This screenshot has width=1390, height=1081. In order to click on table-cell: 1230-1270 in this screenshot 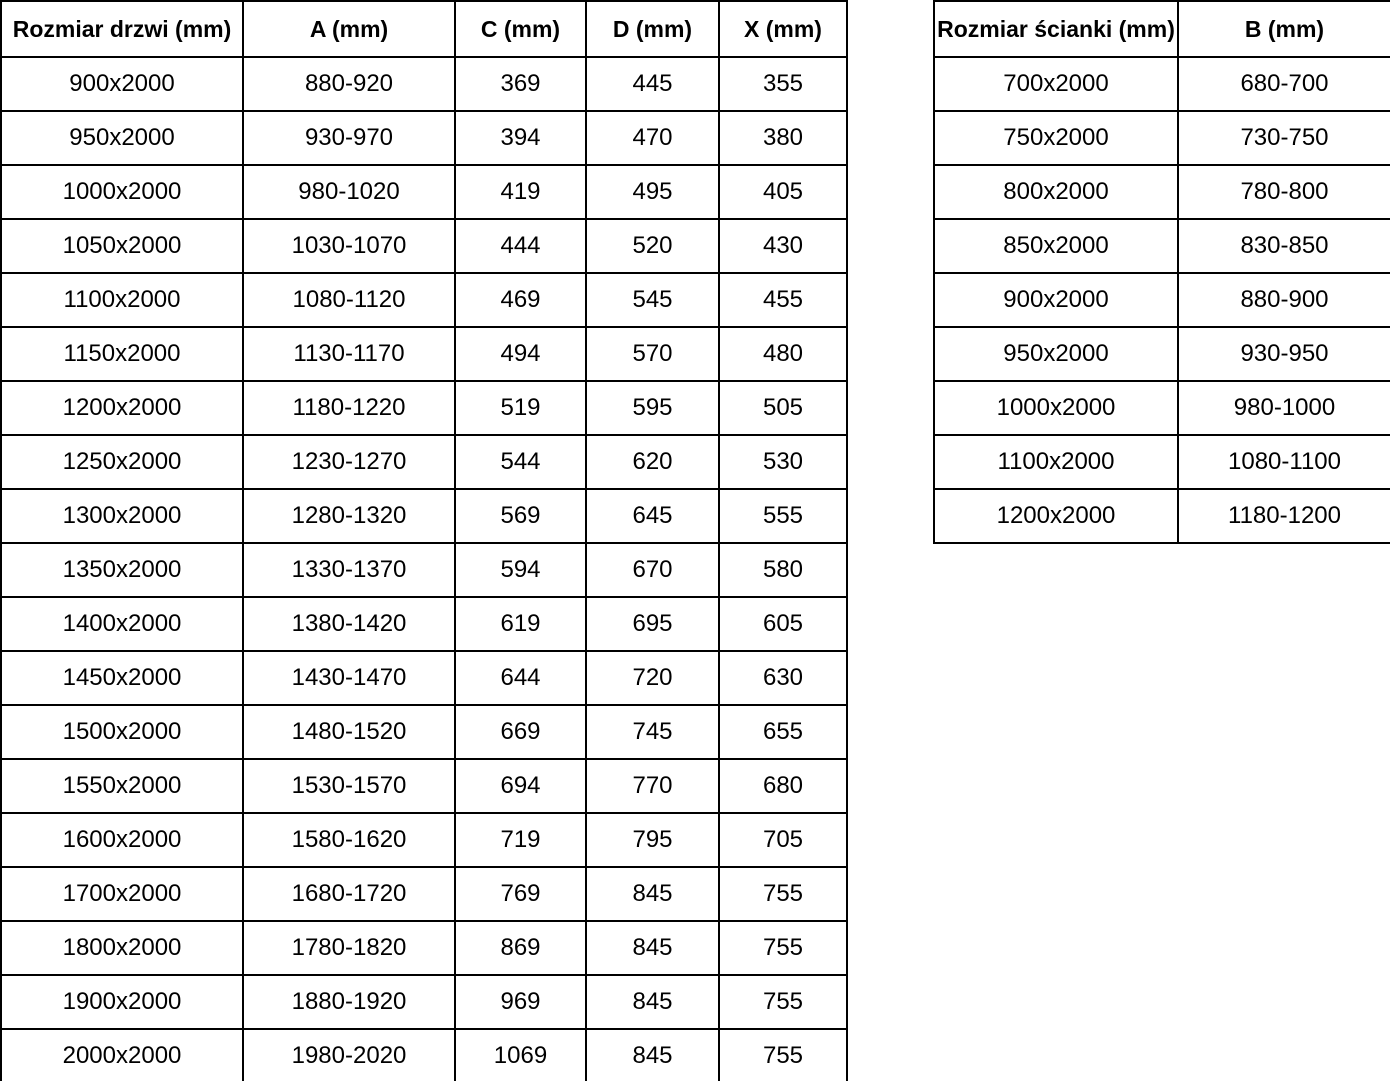, I will do `click(349, 462)`.